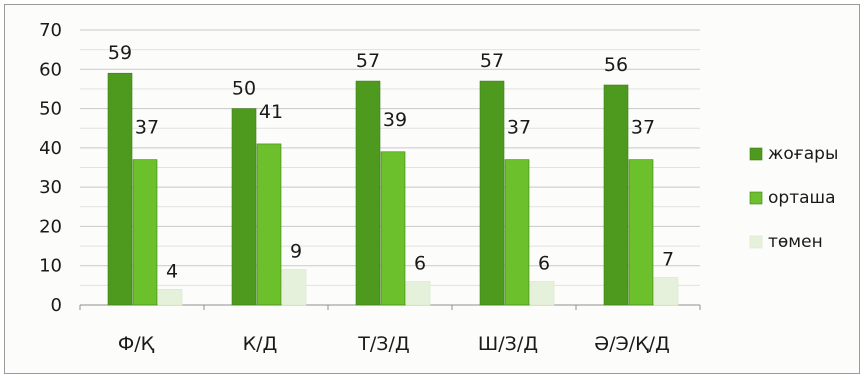  What do you see at coordinates (50, 109) in the screenshot?
I see `y-tick-label: 50` at bounding box center [50, 109].